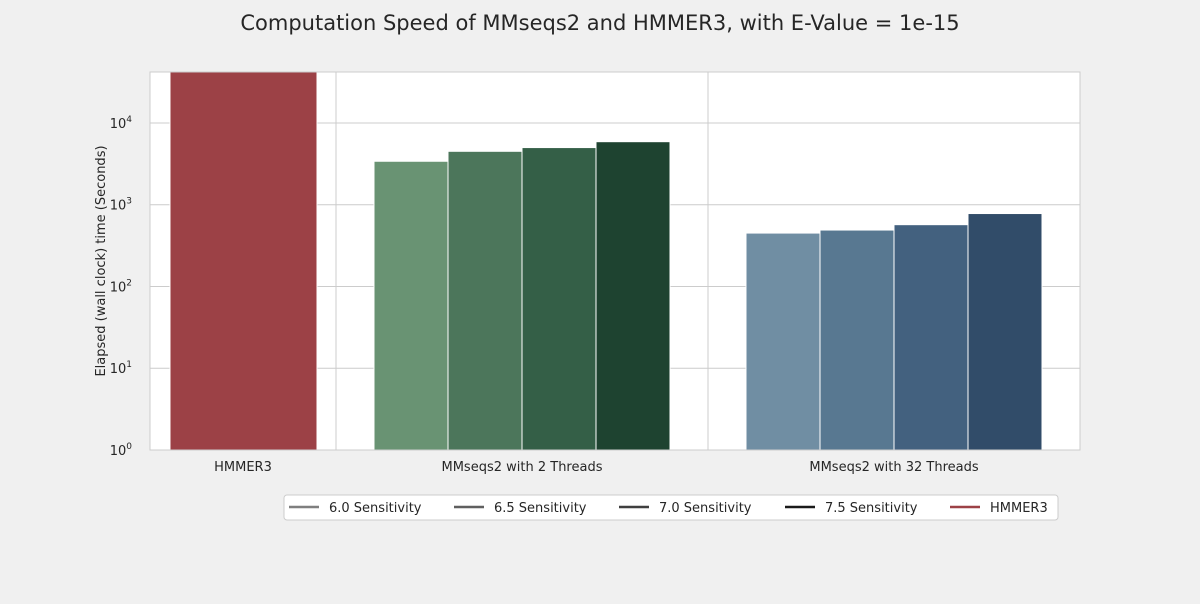  I want to click on legend-label: 7.0 Sensitivity, so click(705, 508).